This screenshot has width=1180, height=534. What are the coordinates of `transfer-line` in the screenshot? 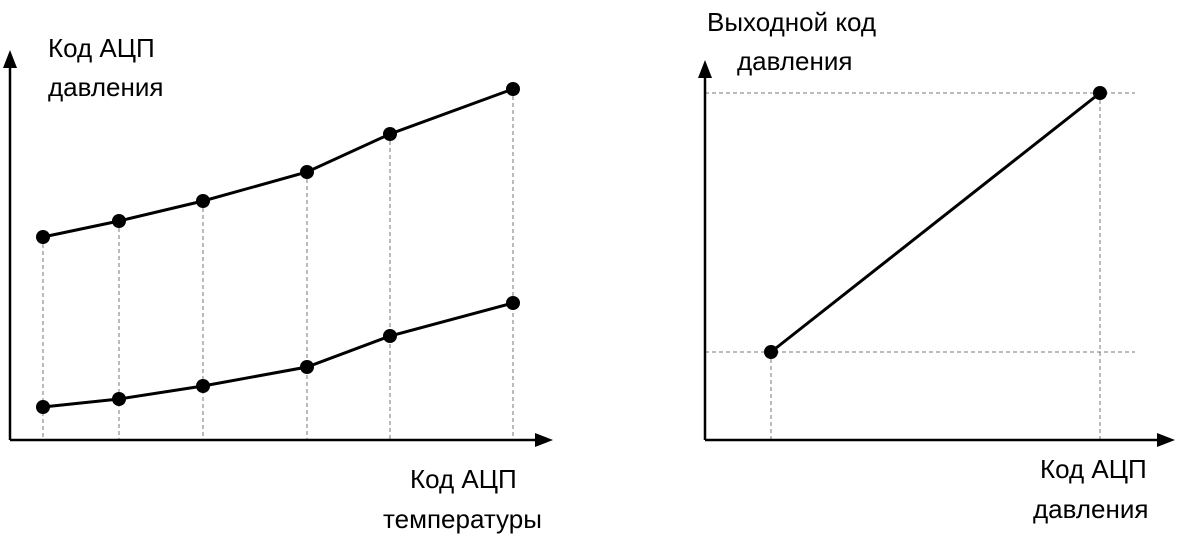 It's located at (935, 222).